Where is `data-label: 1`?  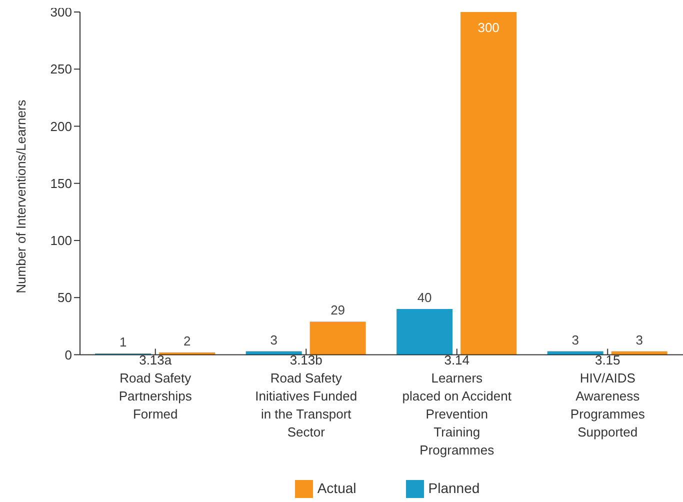
data-label: 1 is located at coordinates (123, 342).